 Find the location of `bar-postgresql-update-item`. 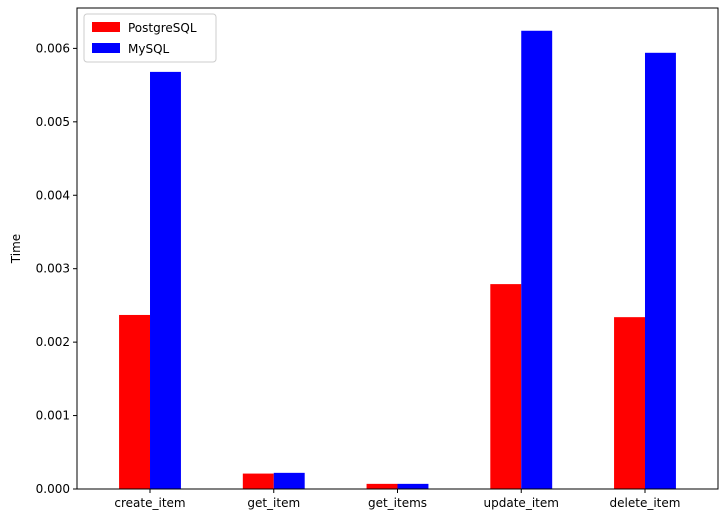

bar-postgresql-update-item is located at coordinates (506, 386).